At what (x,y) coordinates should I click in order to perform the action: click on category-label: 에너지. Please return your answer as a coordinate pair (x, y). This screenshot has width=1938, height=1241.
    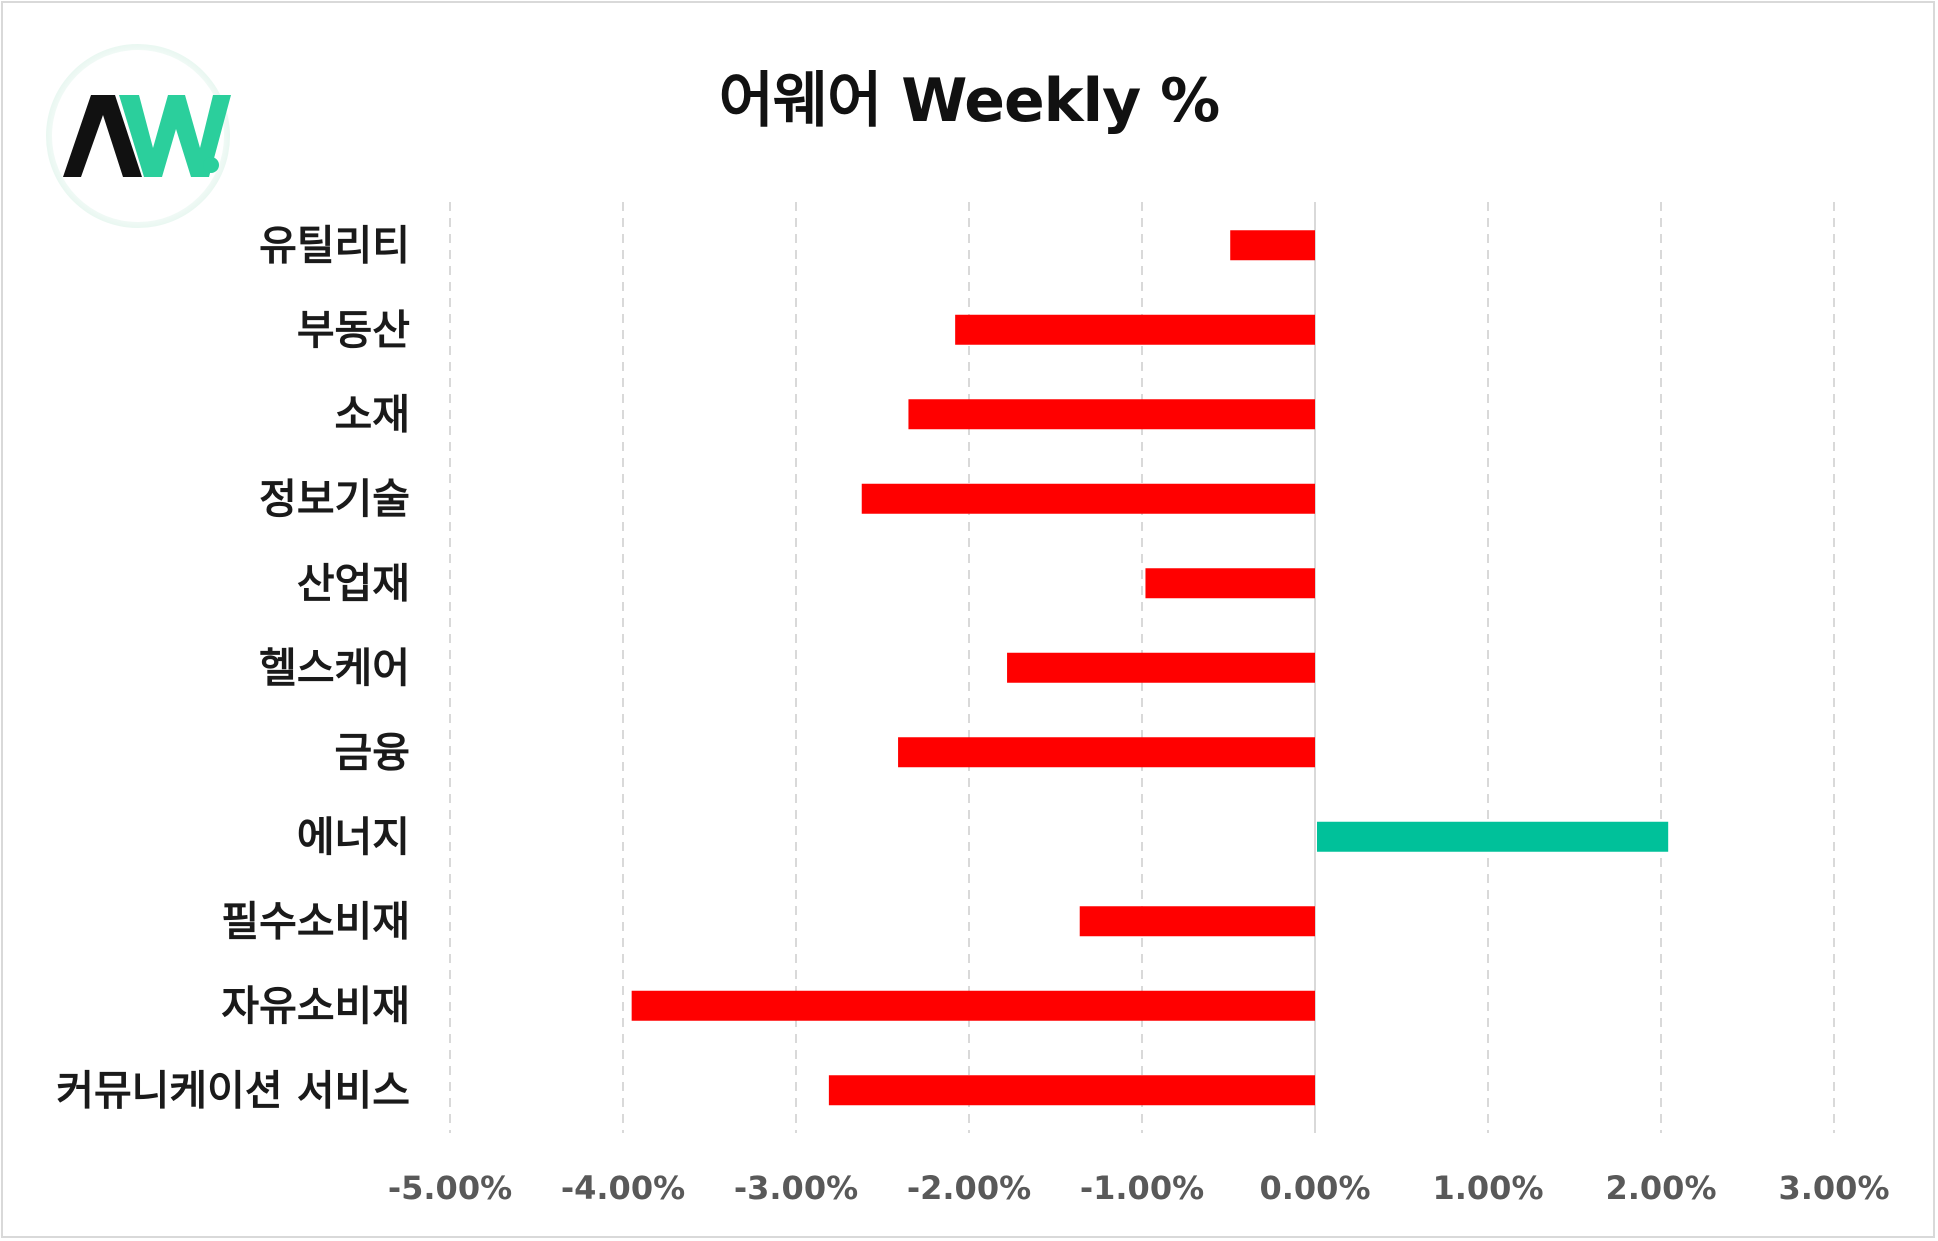
    Looking at the image, I should click on (353, 837).